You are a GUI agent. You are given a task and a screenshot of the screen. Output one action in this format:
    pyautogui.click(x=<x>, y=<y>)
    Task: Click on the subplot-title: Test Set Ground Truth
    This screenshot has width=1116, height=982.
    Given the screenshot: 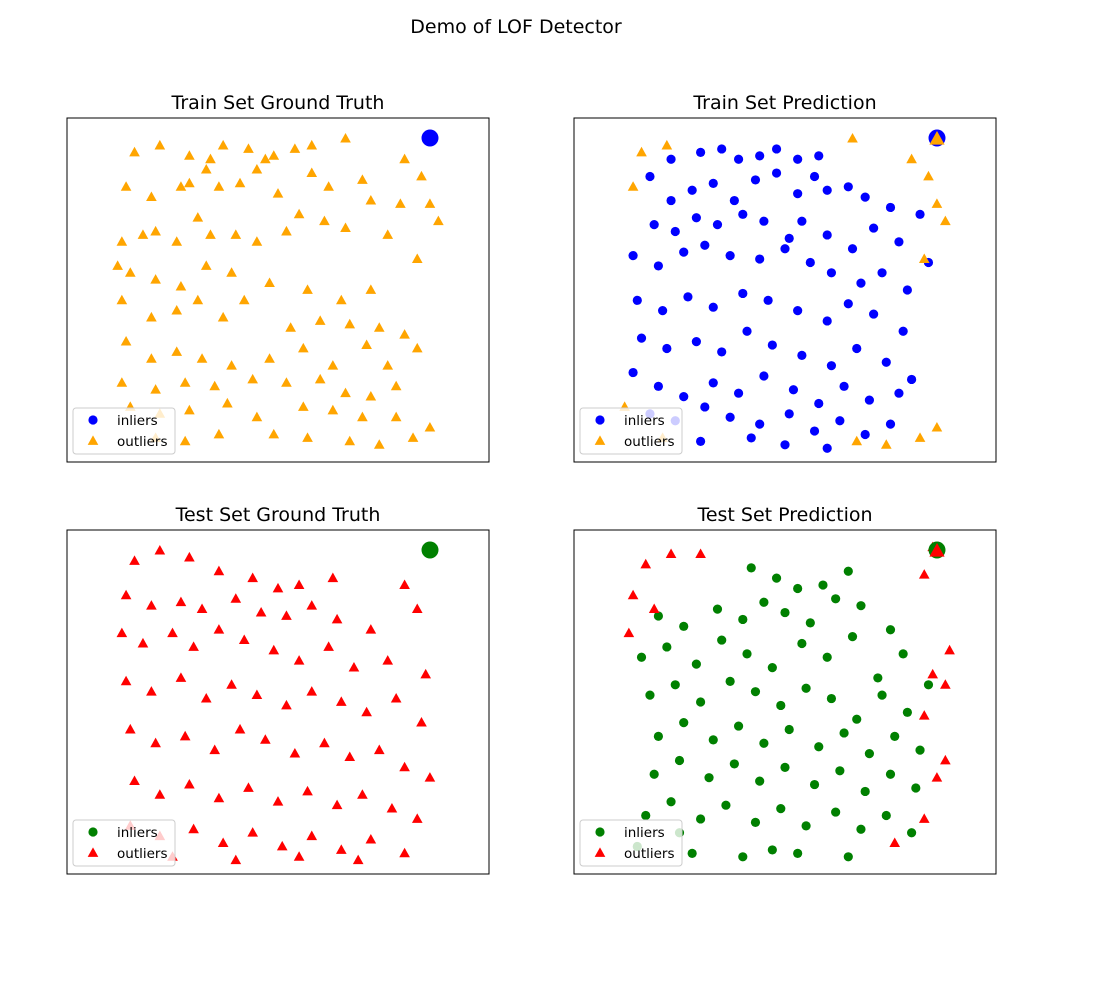 What is the action you would take?
    pyautogui.click(x=278, y=515)
    